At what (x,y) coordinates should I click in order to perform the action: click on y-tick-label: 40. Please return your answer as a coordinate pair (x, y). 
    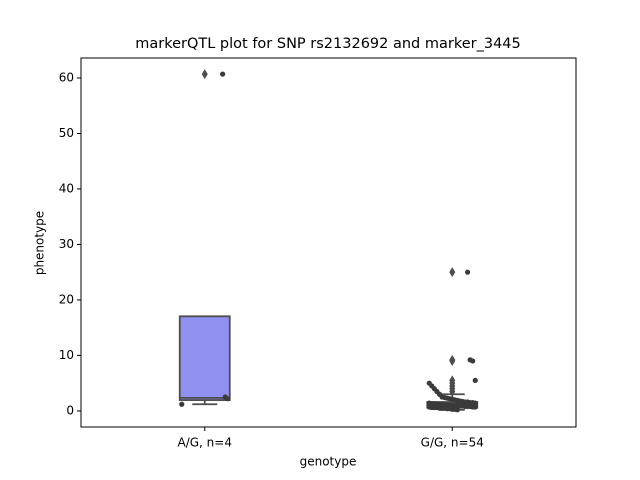
    Looking at the image, I should click on (66, 188).